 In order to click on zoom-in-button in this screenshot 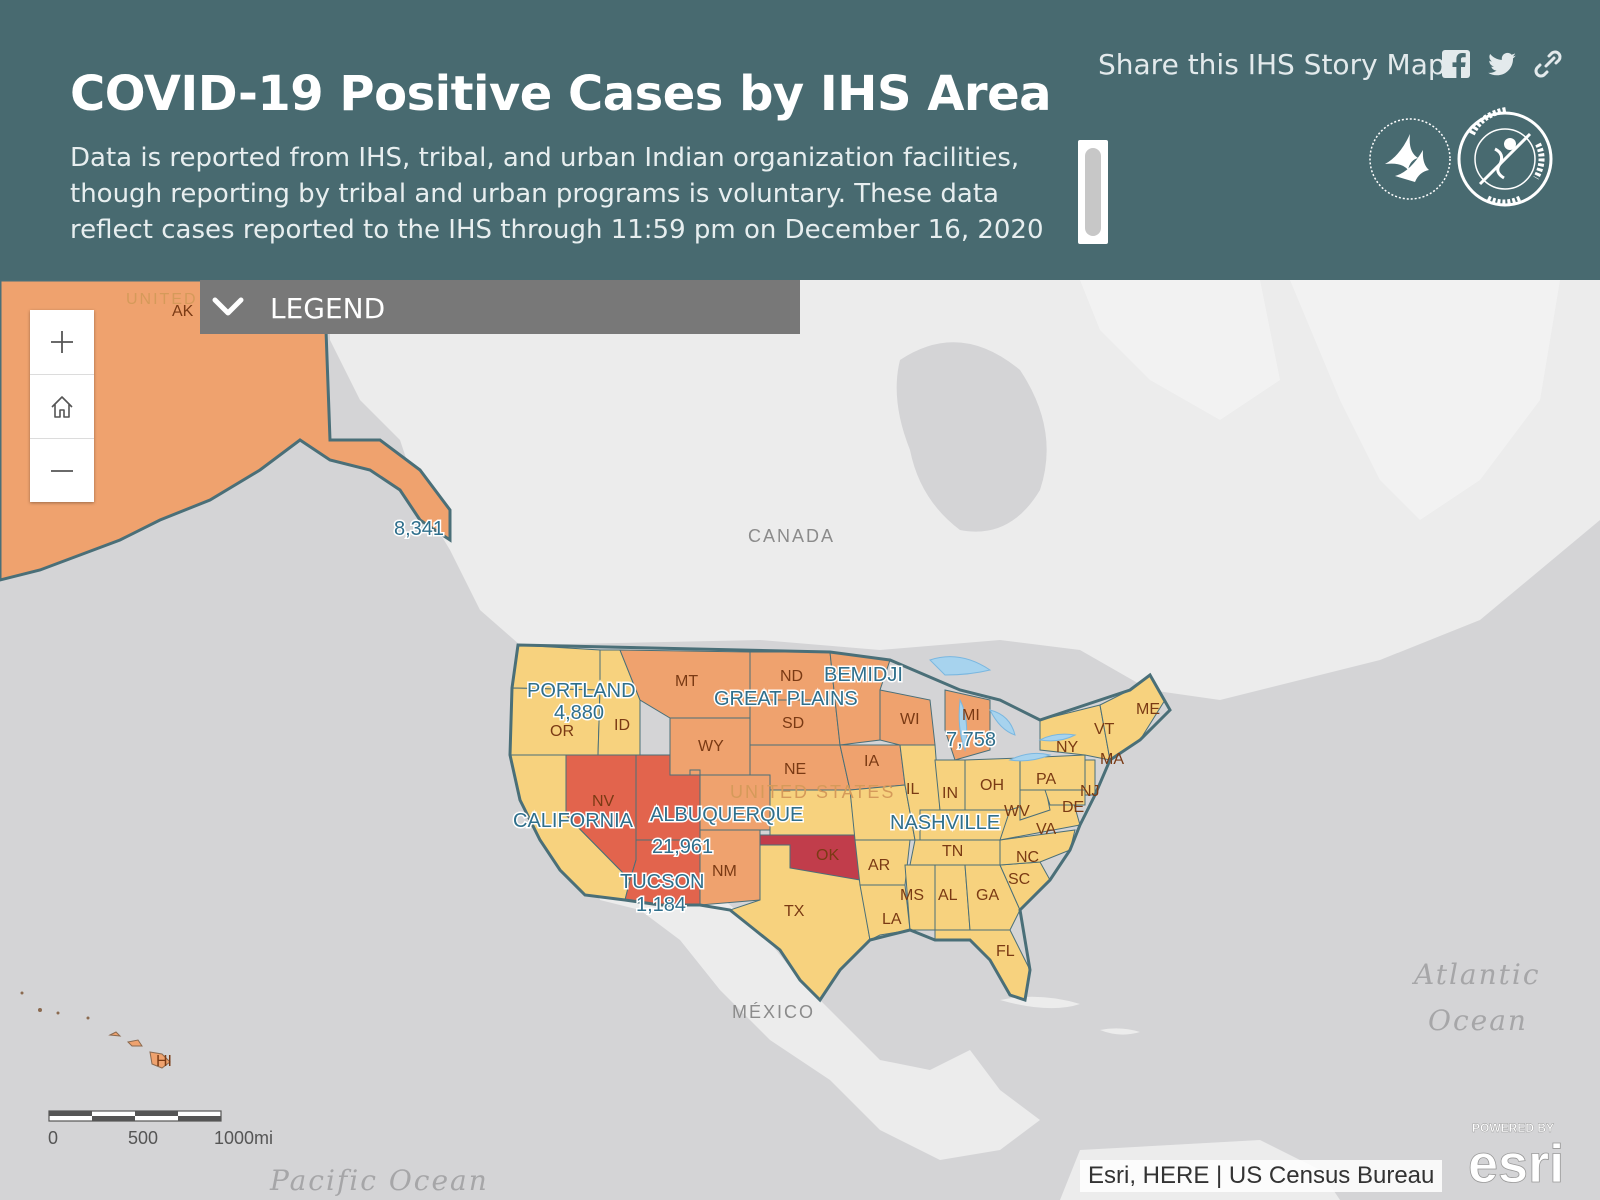, I will do `click(62, 342)`.